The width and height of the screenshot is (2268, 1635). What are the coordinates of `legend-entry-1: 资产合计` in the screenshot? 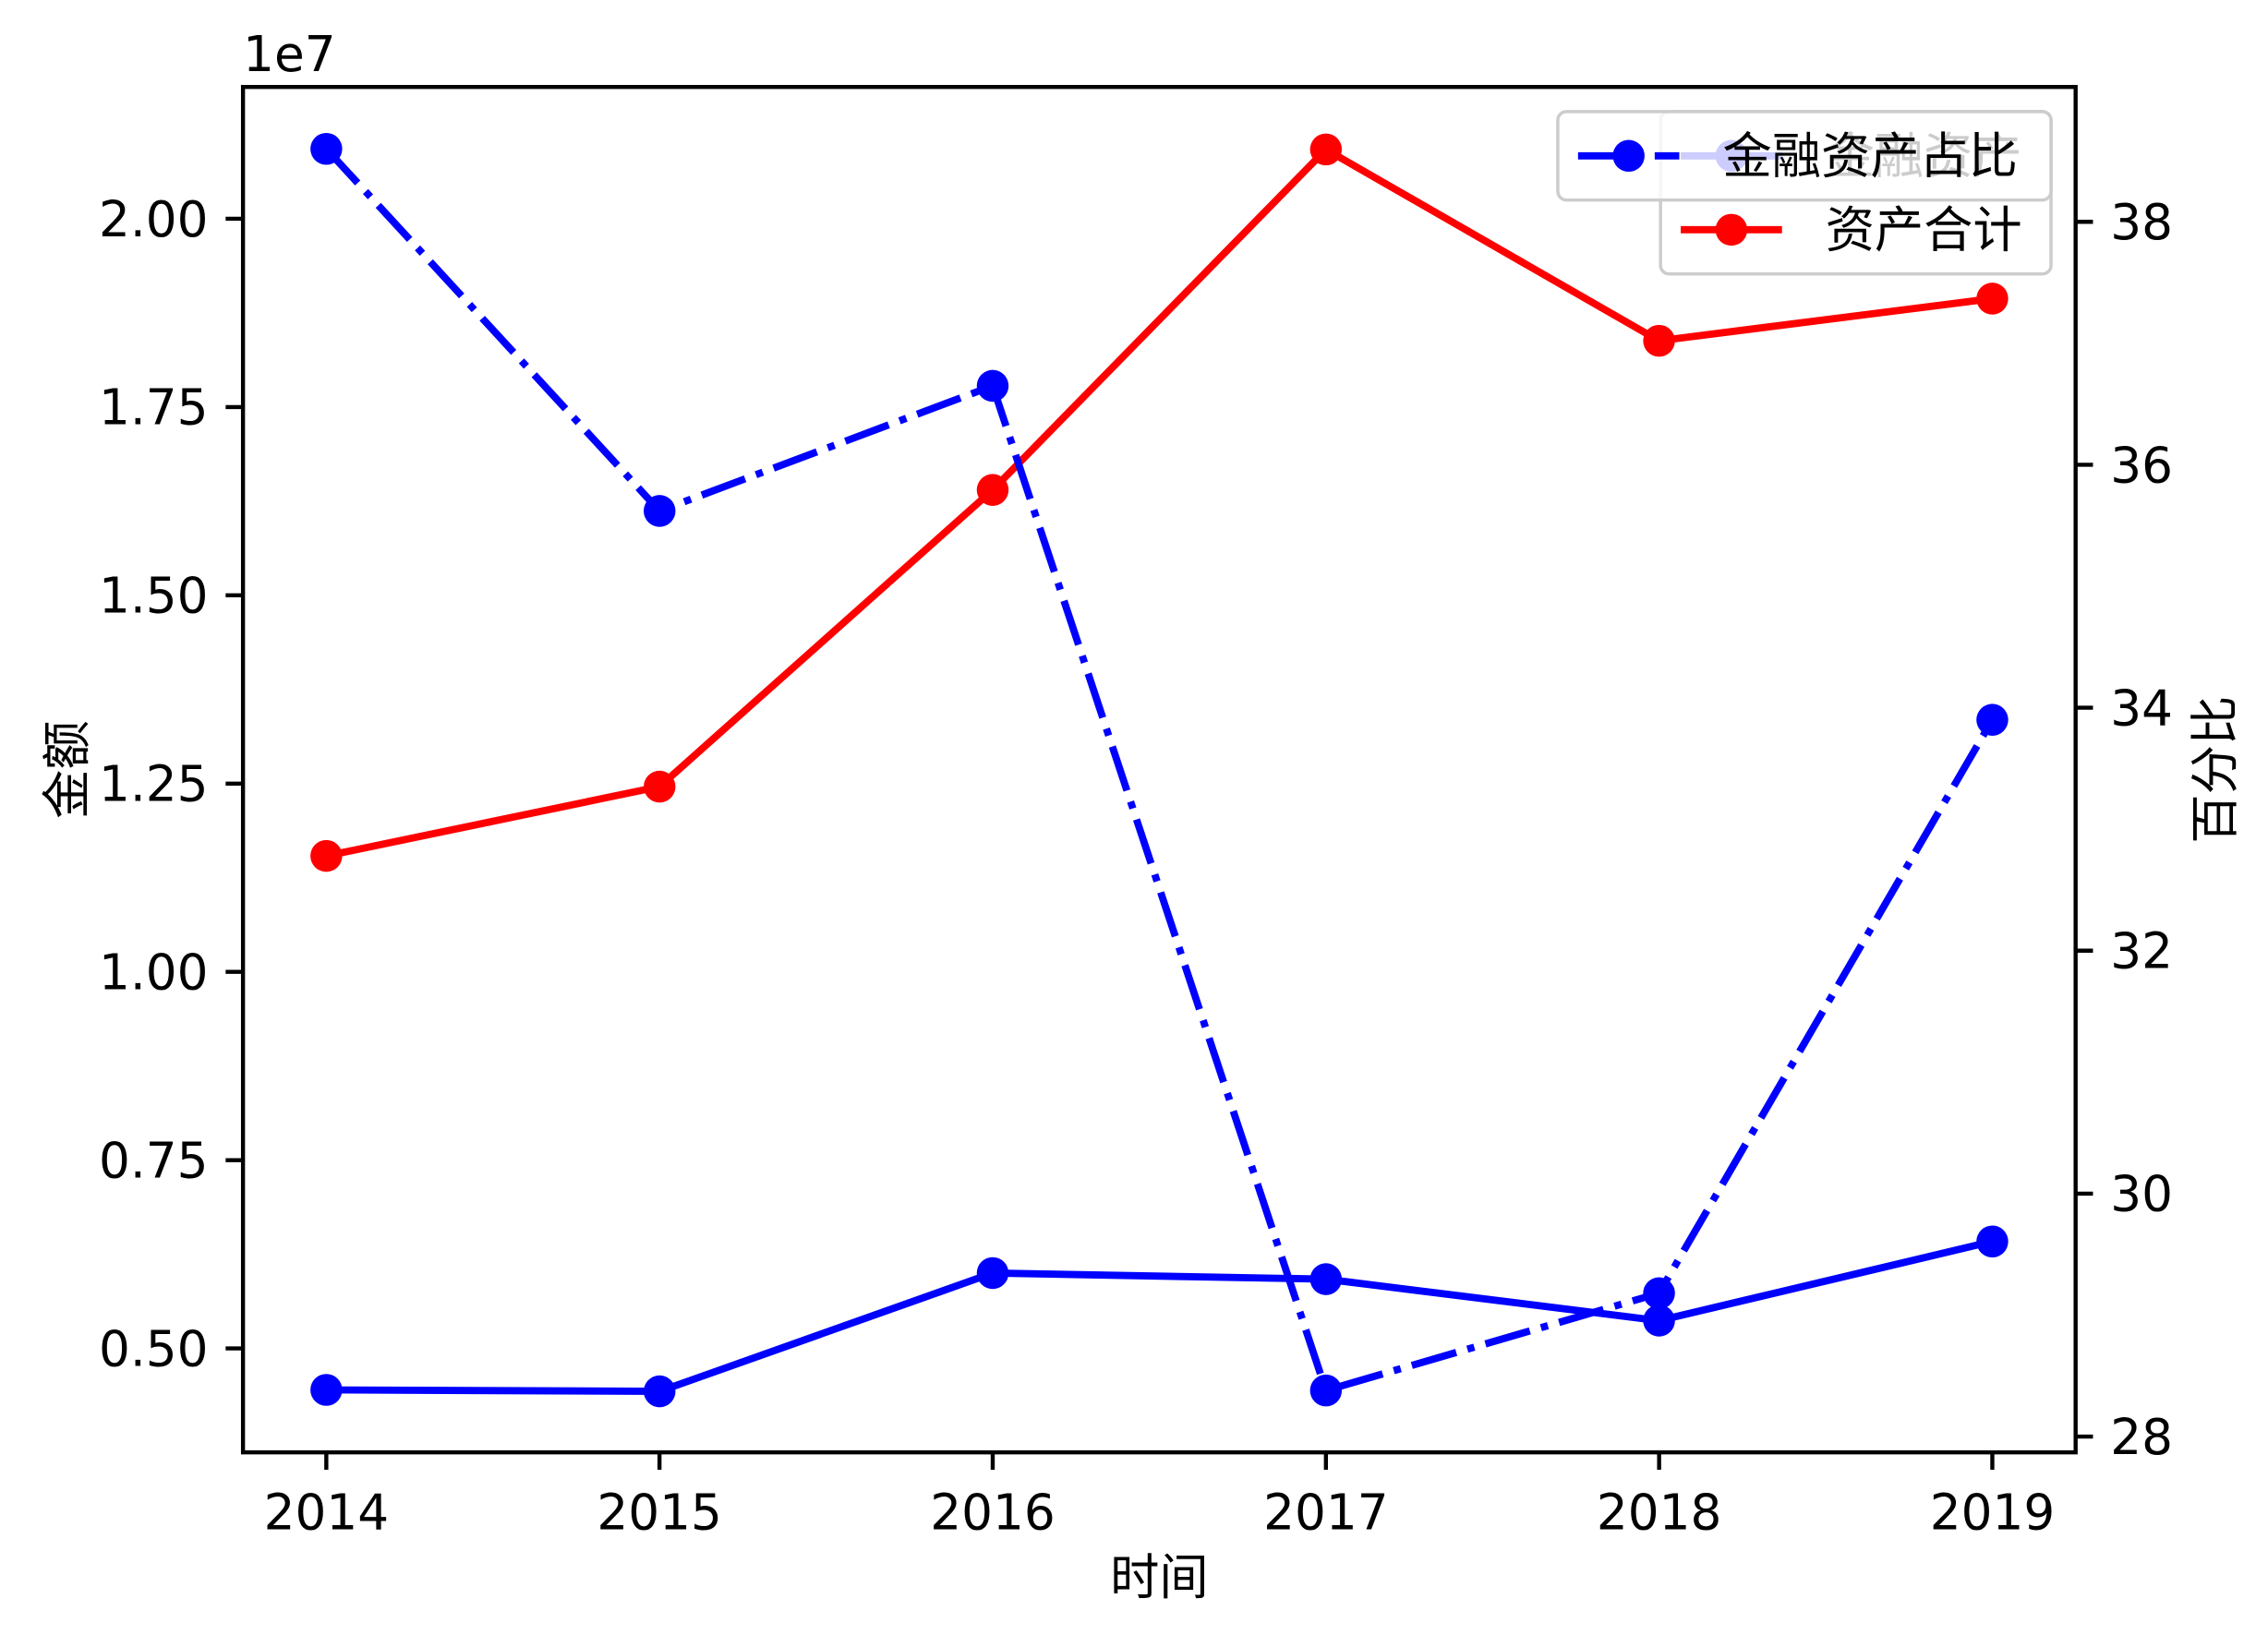 It's located at (1852, 230).